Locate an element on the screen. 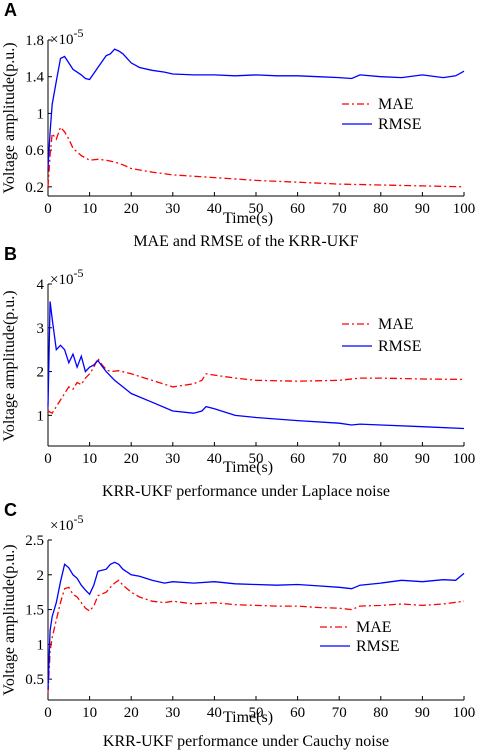  panel-caption: KRR-UKF performance under Cauchy noise is located at coordinates (246, 741).